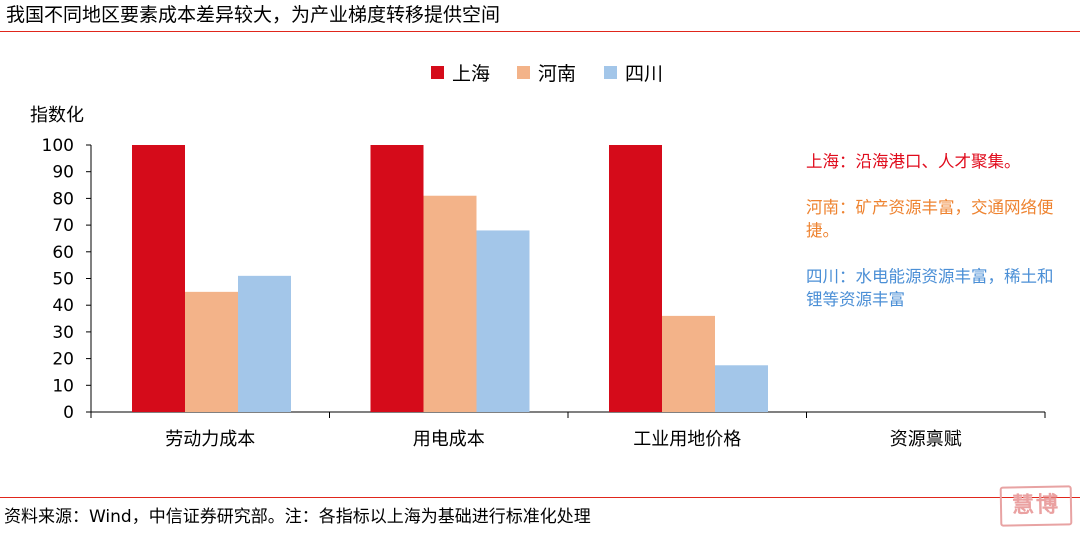 This screenshot has width=1080, height=534. I want to click on y-tick-label: 40, so click(63, 306).